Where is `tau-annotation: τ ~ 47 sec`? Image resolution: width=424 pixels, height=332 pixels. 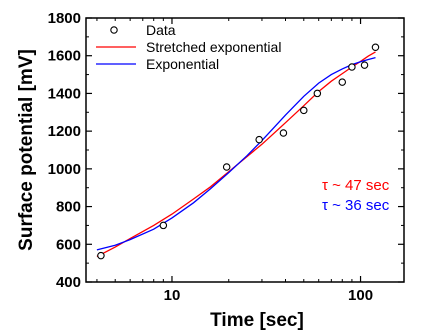
tau-annotation: τ ~ 47 sec is located at coordinates (356, 185).